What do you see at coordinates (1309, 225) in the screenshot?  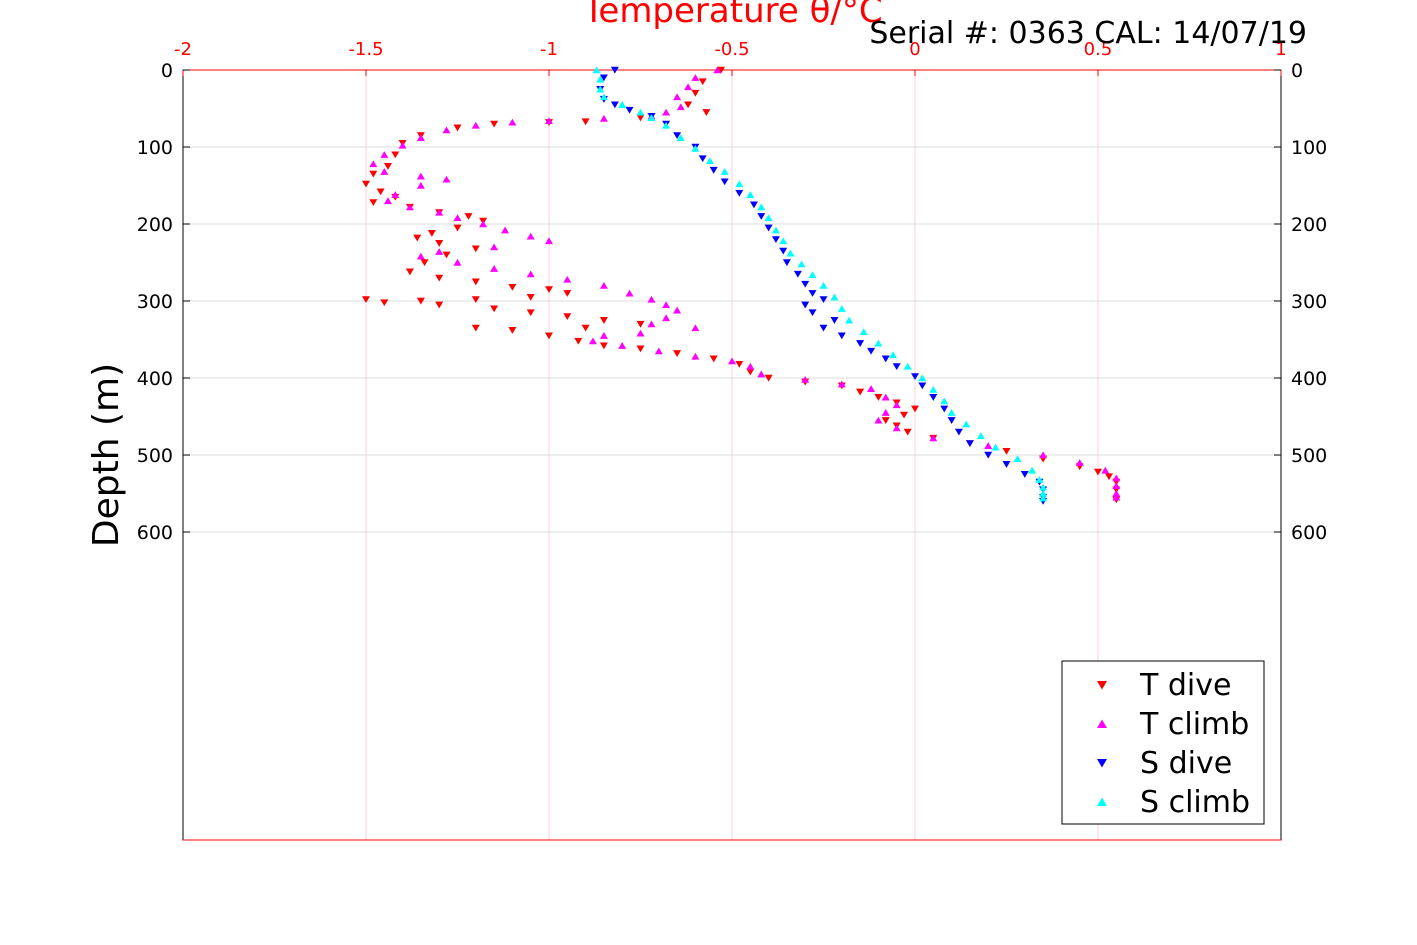 I see `y-tick-label-right: 200` at bounding box center [1309, 225].